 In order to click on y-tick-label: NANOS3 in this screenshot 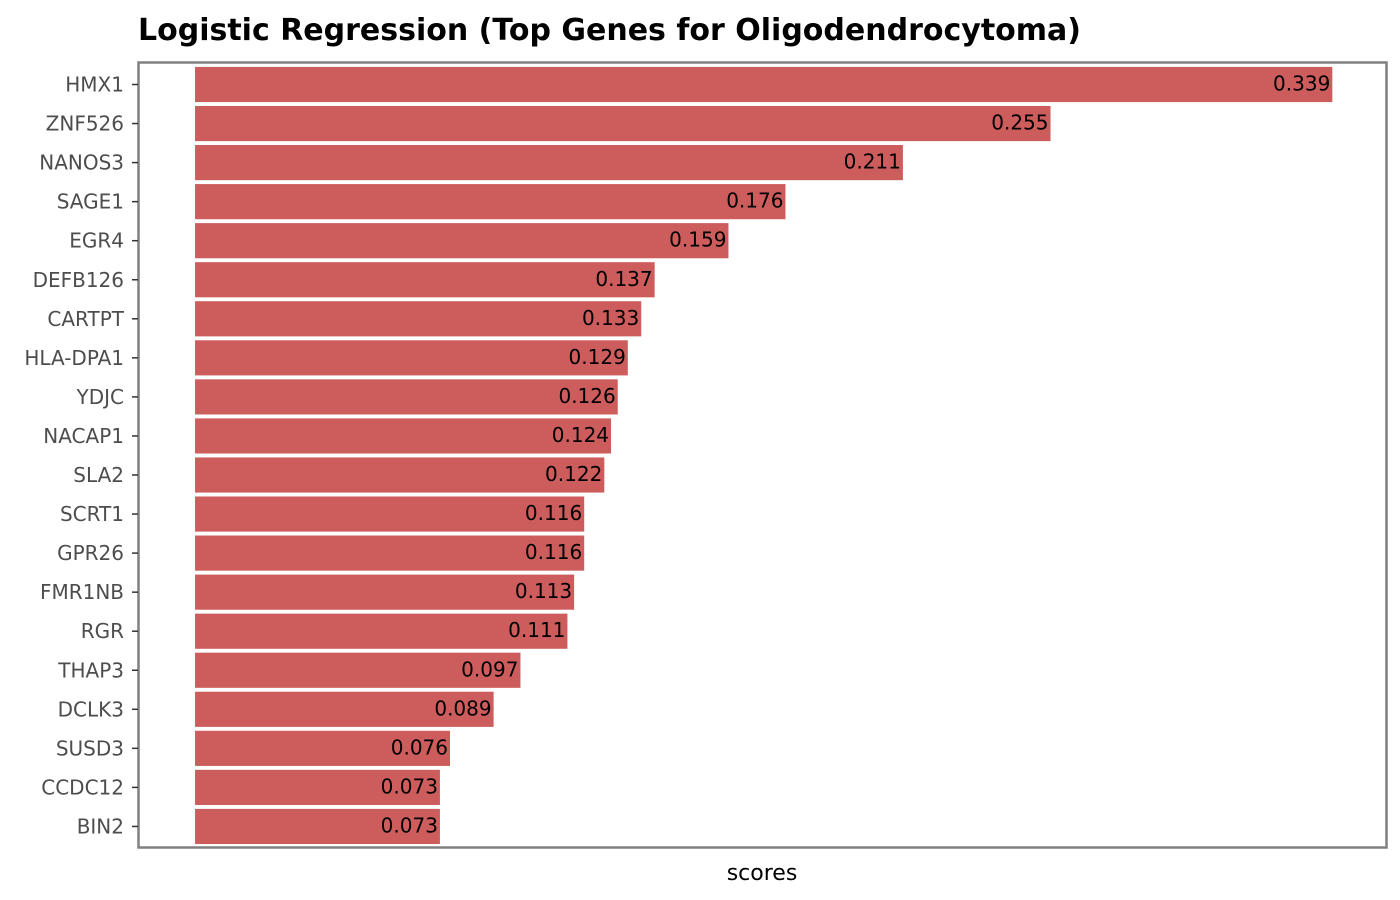, I will do `click(81, 163)`.